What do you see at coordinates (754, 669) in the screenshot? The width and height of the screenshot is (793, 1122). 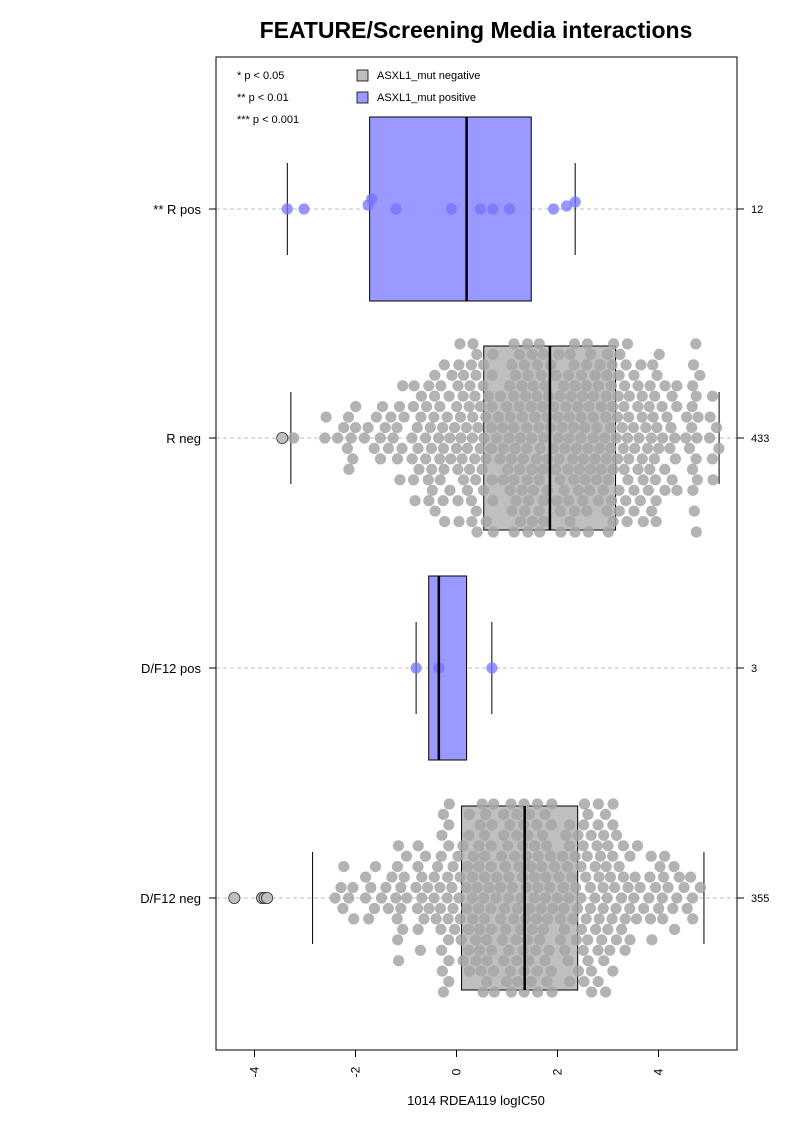 I see `group-count: 3` at bounding box center [754, 669].